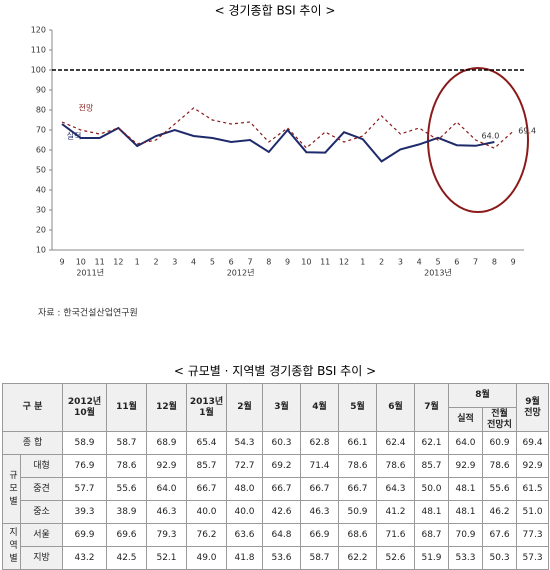 The width and height of the screenshot is (550, 570). What do you see at coordinates (396, 512) in the screenshot?
I see `table-cell: 41.2` at bounding box center [396, 512].